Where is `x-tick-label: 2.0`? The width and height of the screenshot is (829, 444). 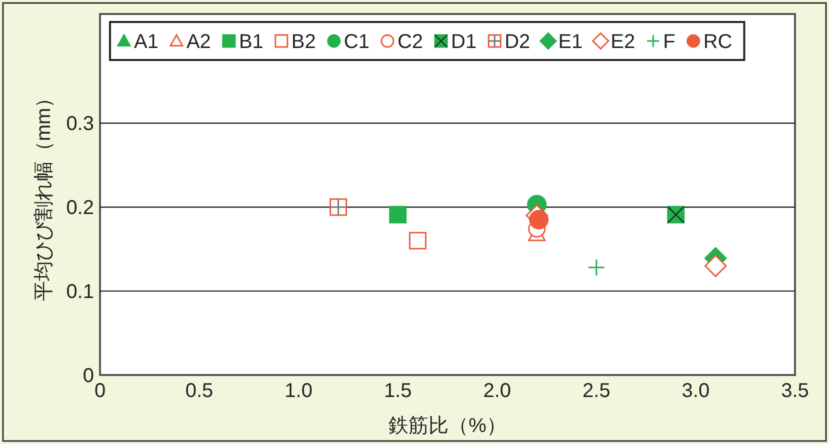
x-tick-label: 2.0 is located at coordinates (497, 391).